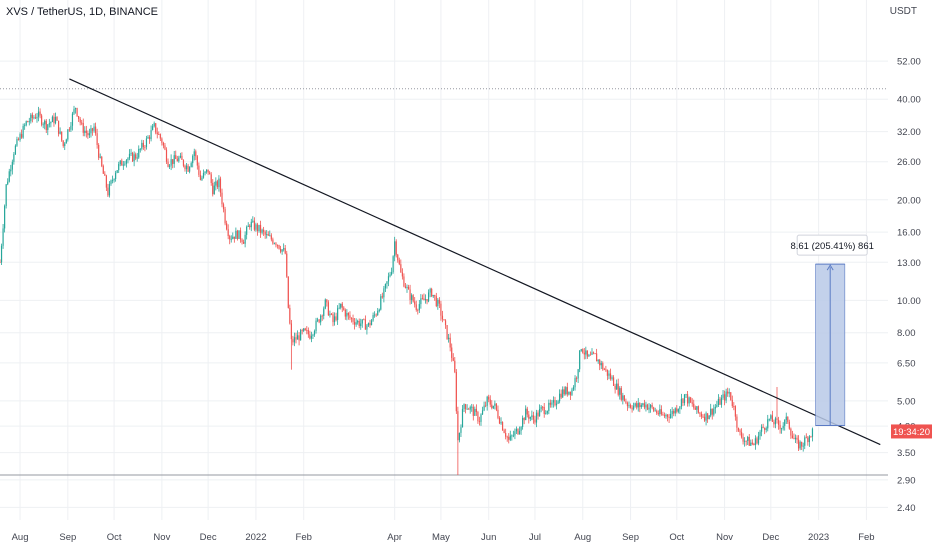 This screenshot has width=932, height=550. Describe the element at coordinates (67, 537) in the screenshot. I see `x-tick-label: Sep` at that location.